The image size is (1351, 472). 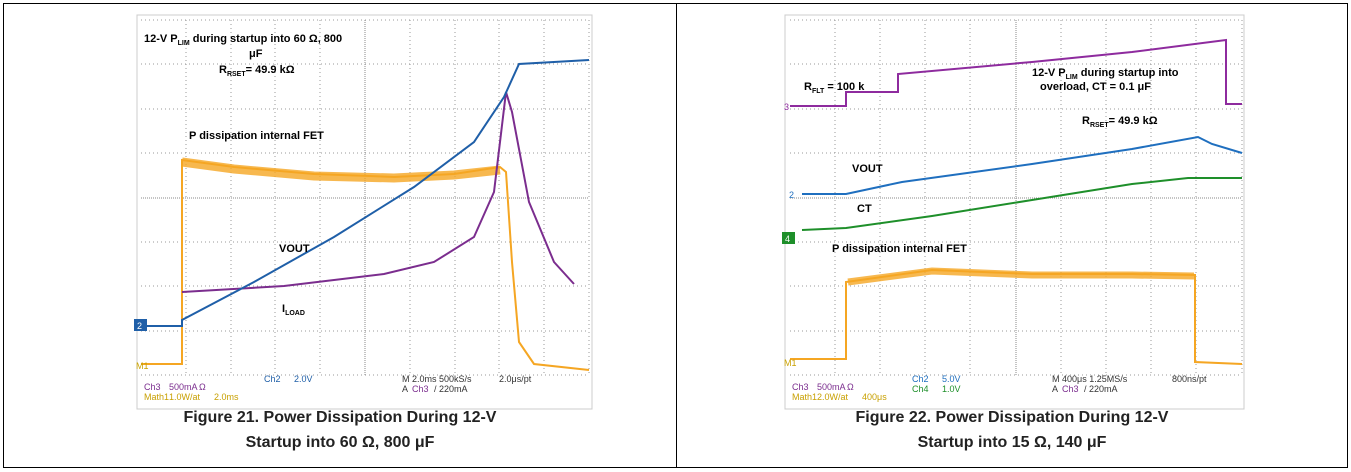 I want to click on annotation: μF, so click(x=256, y=54).